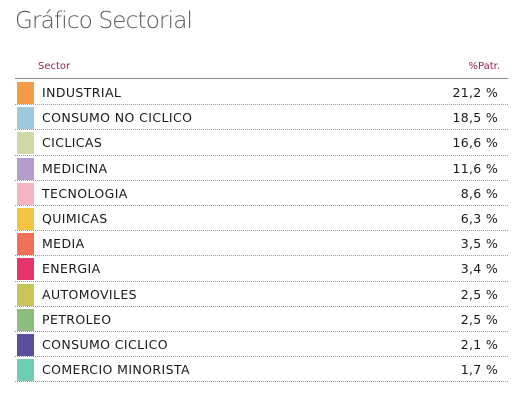 The height and width of the screenshot is (400, 530). What do you see at coordinates (479, 193) in the screenshot?
I see `sector-percent: 8,6 %` at bounding box center [479, 193].